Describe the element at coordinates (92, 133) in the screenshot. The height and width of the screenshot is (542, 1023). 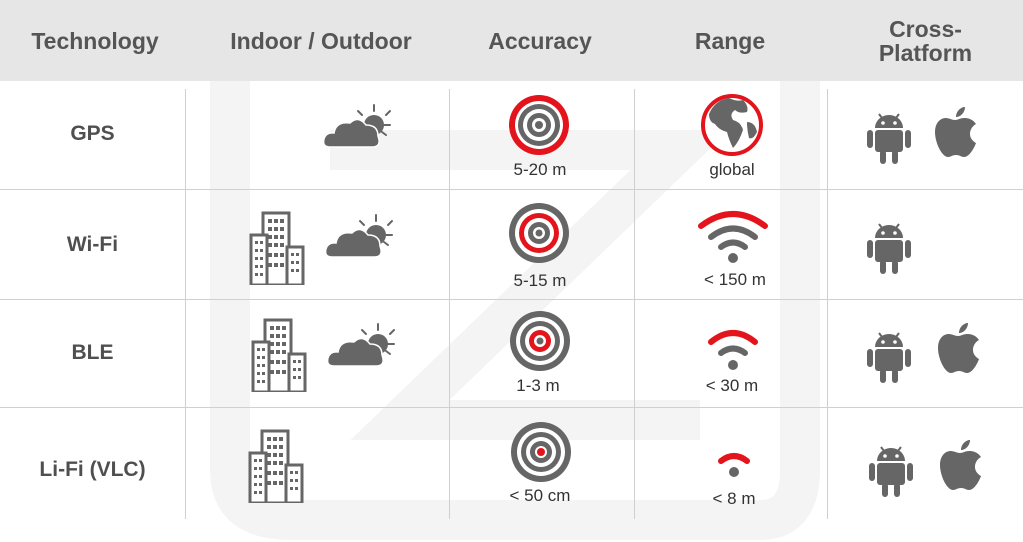
I see `technology-label-gps: GPS` at that location.